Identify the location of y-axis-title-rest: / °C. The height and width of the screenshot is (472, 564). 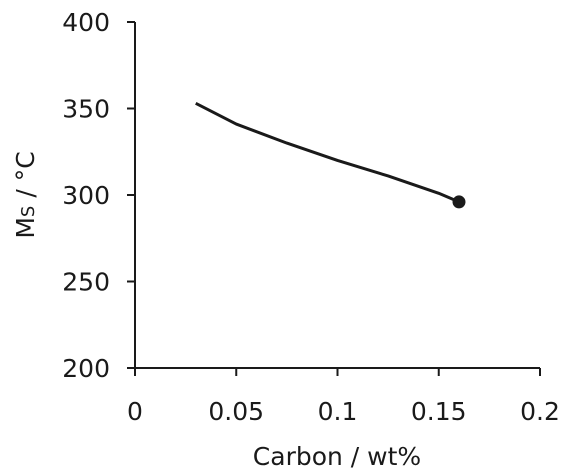
(25, 178).